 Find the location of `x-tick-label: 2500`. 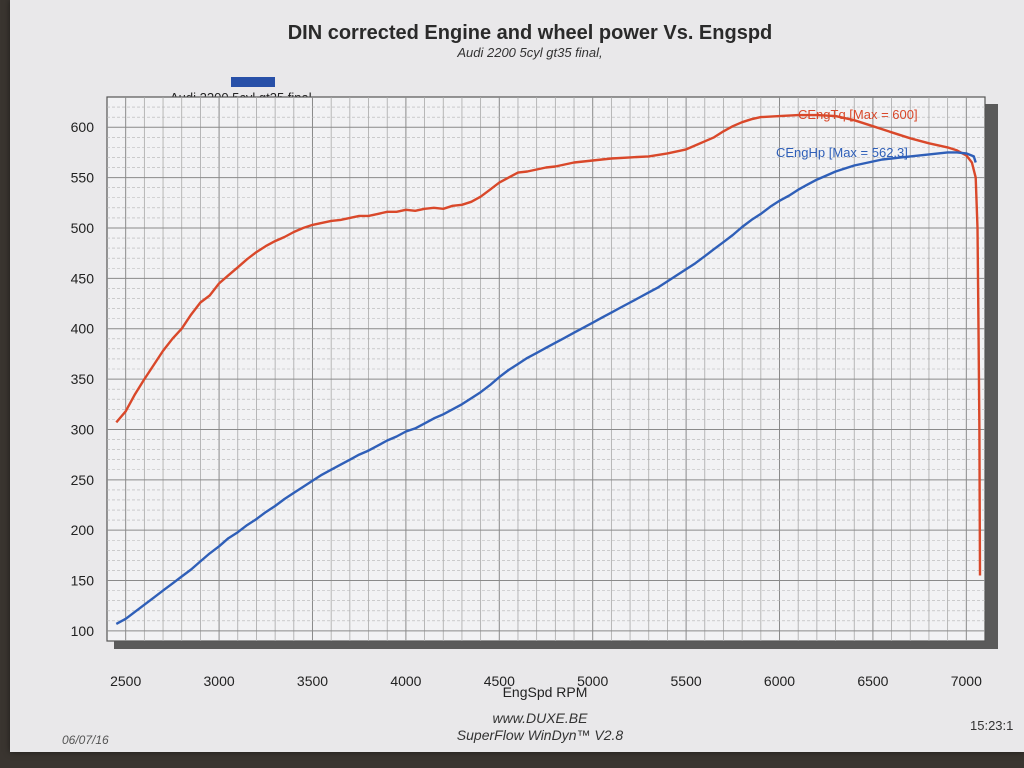

x-tick-label: 2500 is located at coordinates (125, 681).